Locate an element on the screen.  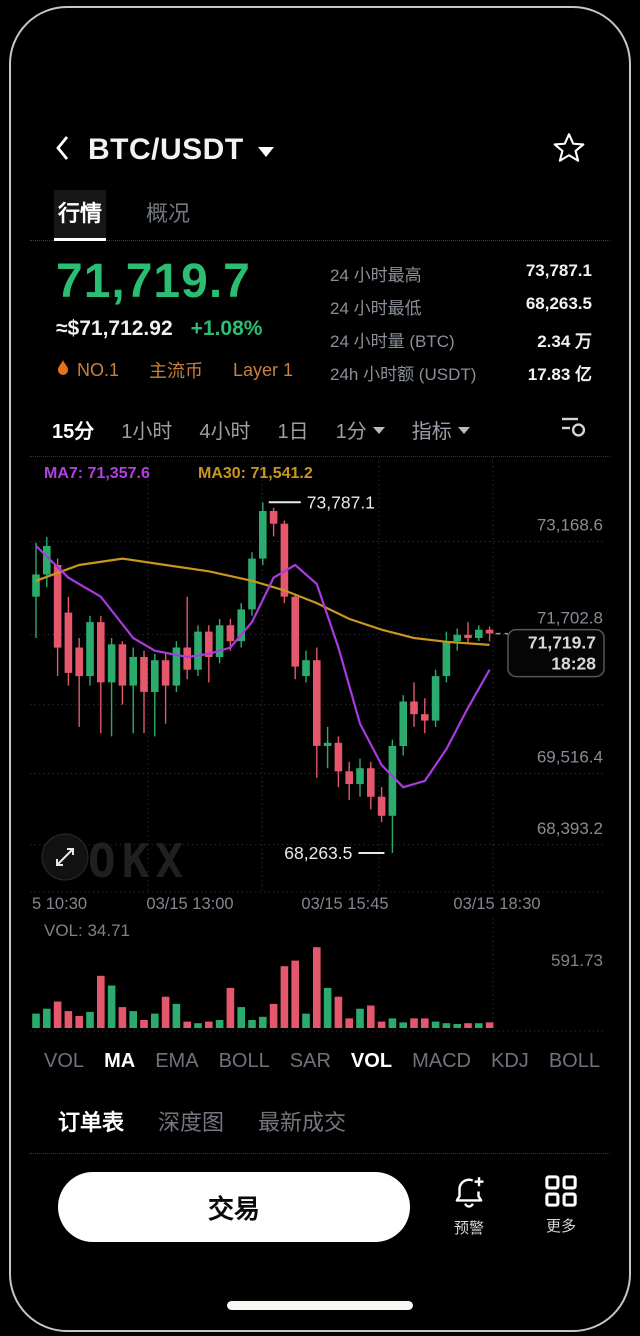
stat-label: 24 小时量 (BTC) is located at coordinates (392, 341).